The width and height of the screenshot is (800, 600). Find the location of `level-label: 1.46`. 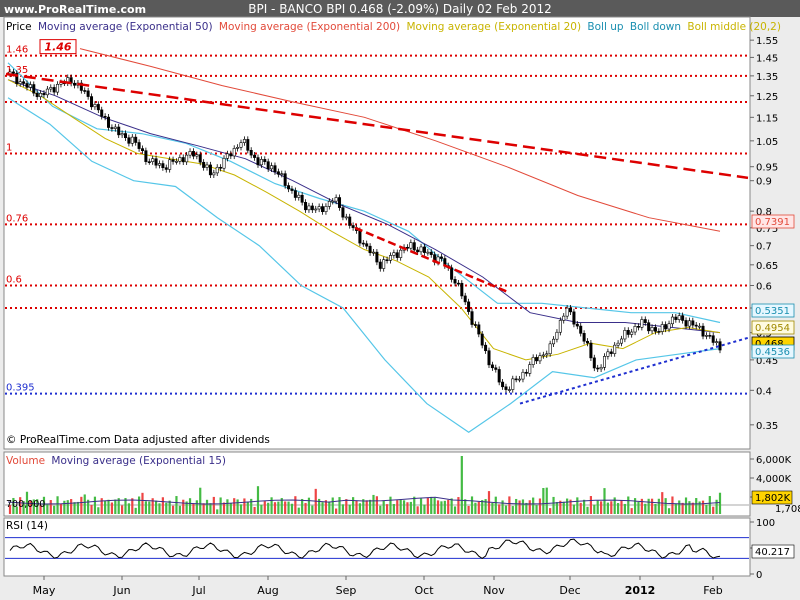

level-label: 1.46 is located at coordinates (17, 50).